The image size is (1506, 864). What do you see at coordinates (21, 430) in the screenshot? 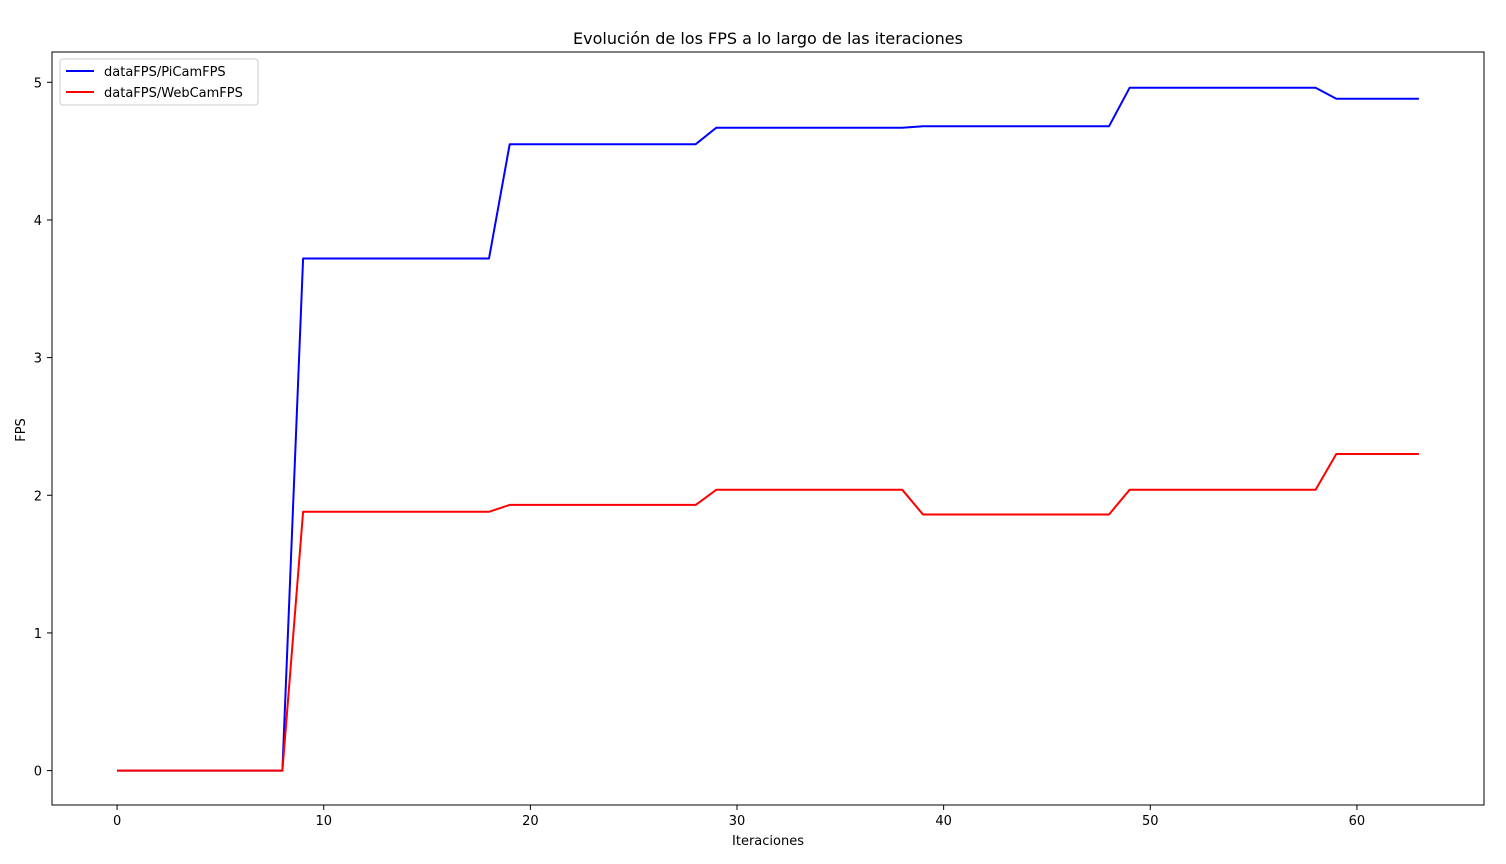
I see `y-axis-label: FPS` at bounding box center [21, 430].